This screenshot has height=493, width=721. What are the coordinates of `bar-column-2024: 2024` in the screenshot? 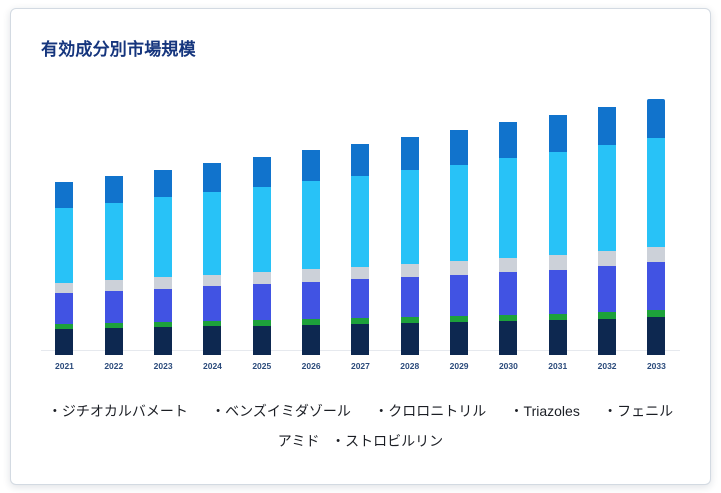 It's located at (212, 235).